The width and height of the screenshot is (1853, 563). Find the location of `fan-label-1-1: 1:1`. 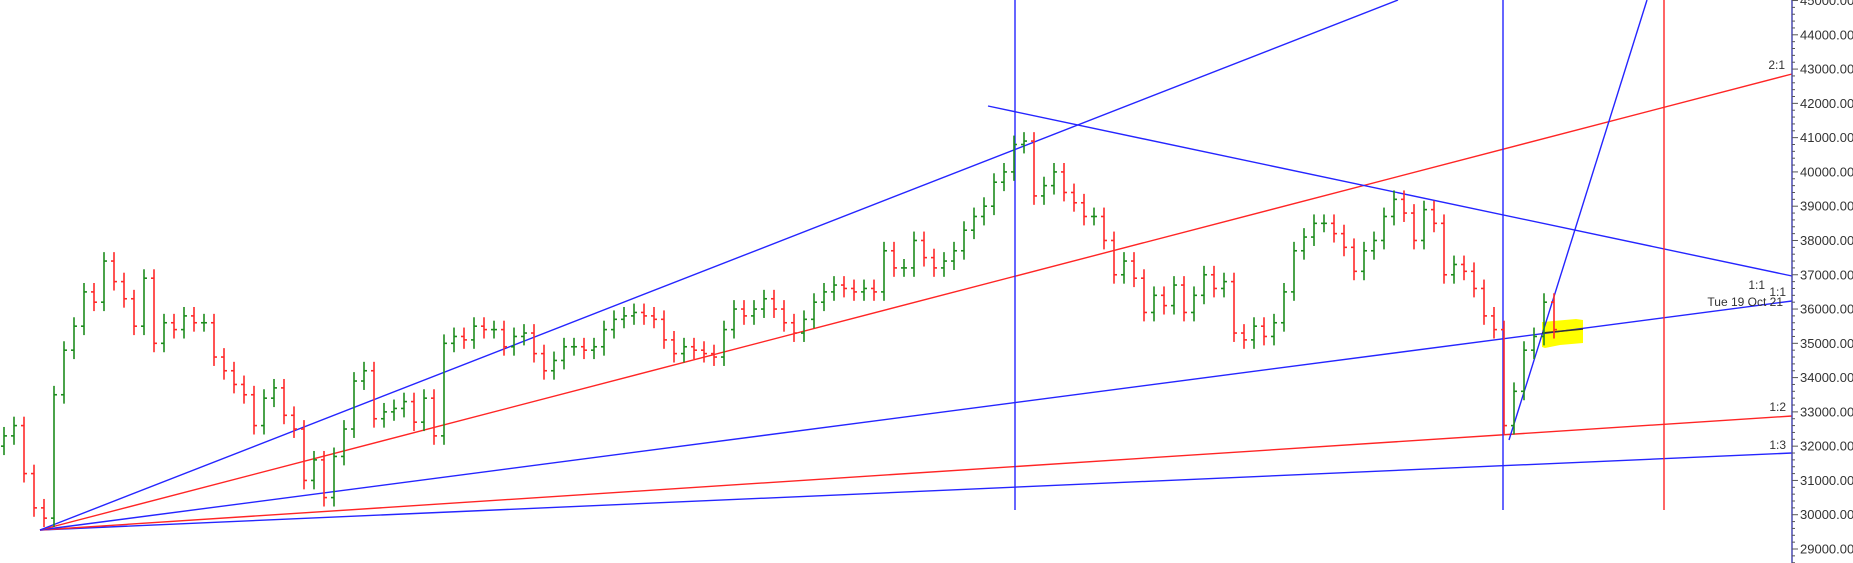

fan-label-1-1: 1:1 is located at coordinates (1756, 285).